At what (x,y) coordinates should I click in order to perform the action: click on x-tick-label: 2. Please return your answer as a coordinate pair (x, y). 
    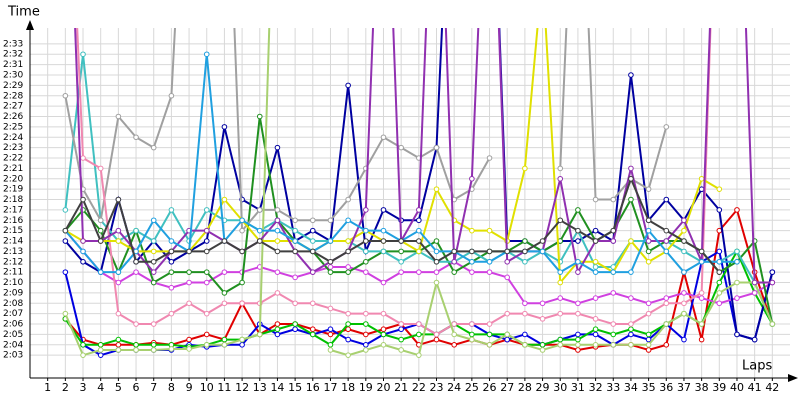
    Looking at the image, I should click on (65, 387).